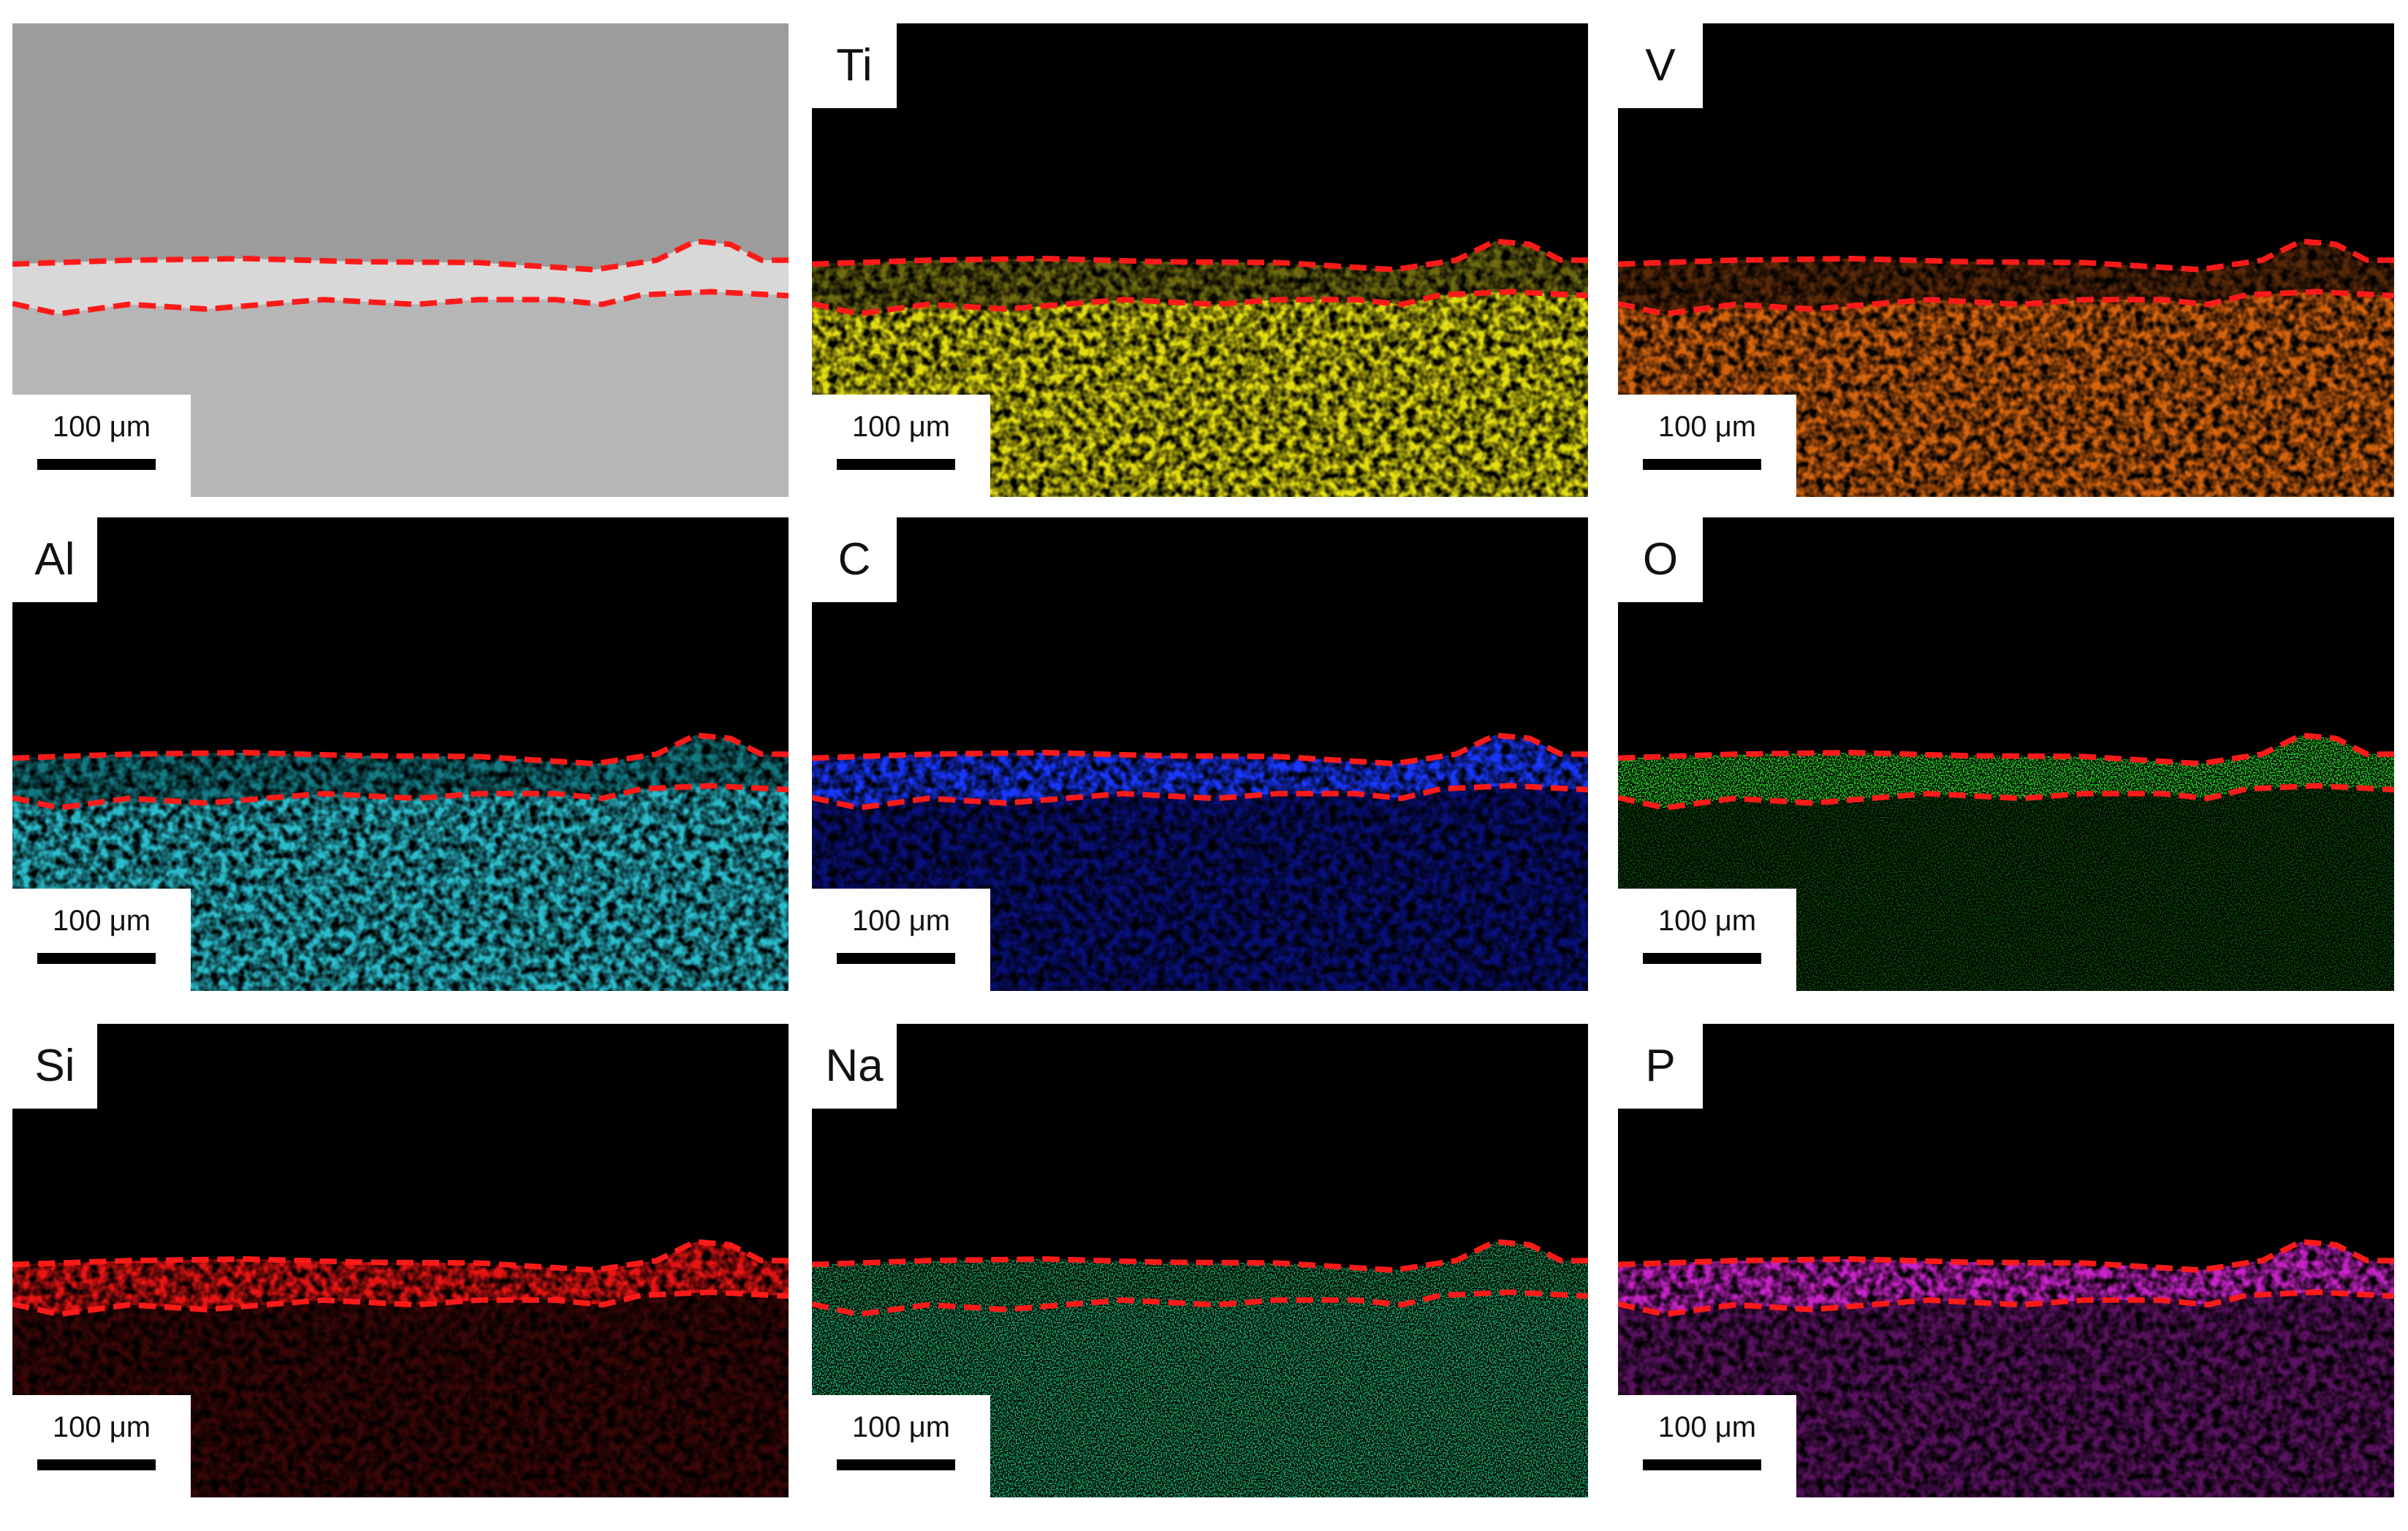  I want to click on element-map: 100 μm, so click(400, 260).